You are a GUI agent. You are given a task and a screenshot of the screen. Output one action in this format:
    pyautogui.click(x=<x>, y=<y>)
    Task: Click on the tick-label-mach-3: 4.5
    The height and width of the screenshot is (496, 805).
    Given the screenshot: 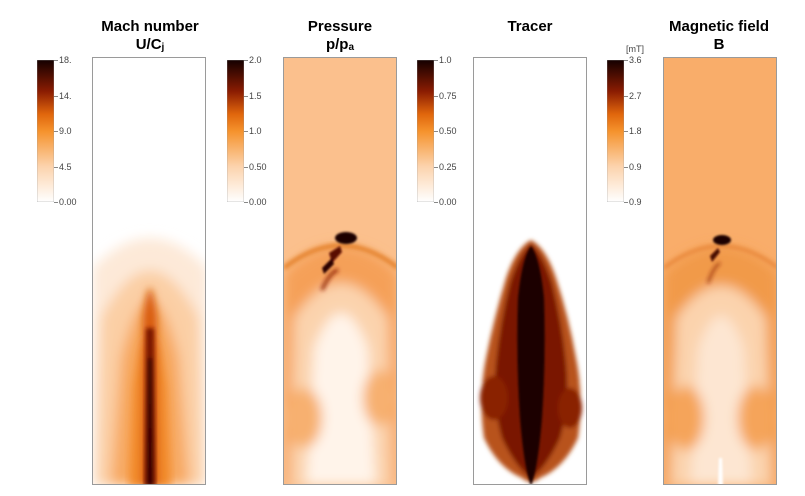 What is the action you would take?
    pyautogui.click(x=65, y=167)
    